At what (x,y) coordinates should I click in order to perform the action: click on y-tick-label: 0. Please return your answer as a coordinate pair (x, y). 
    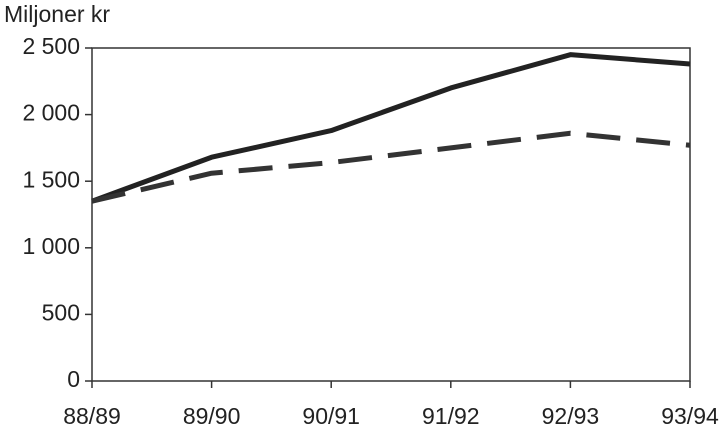
    Looking at the image, I should click on (73, 379).